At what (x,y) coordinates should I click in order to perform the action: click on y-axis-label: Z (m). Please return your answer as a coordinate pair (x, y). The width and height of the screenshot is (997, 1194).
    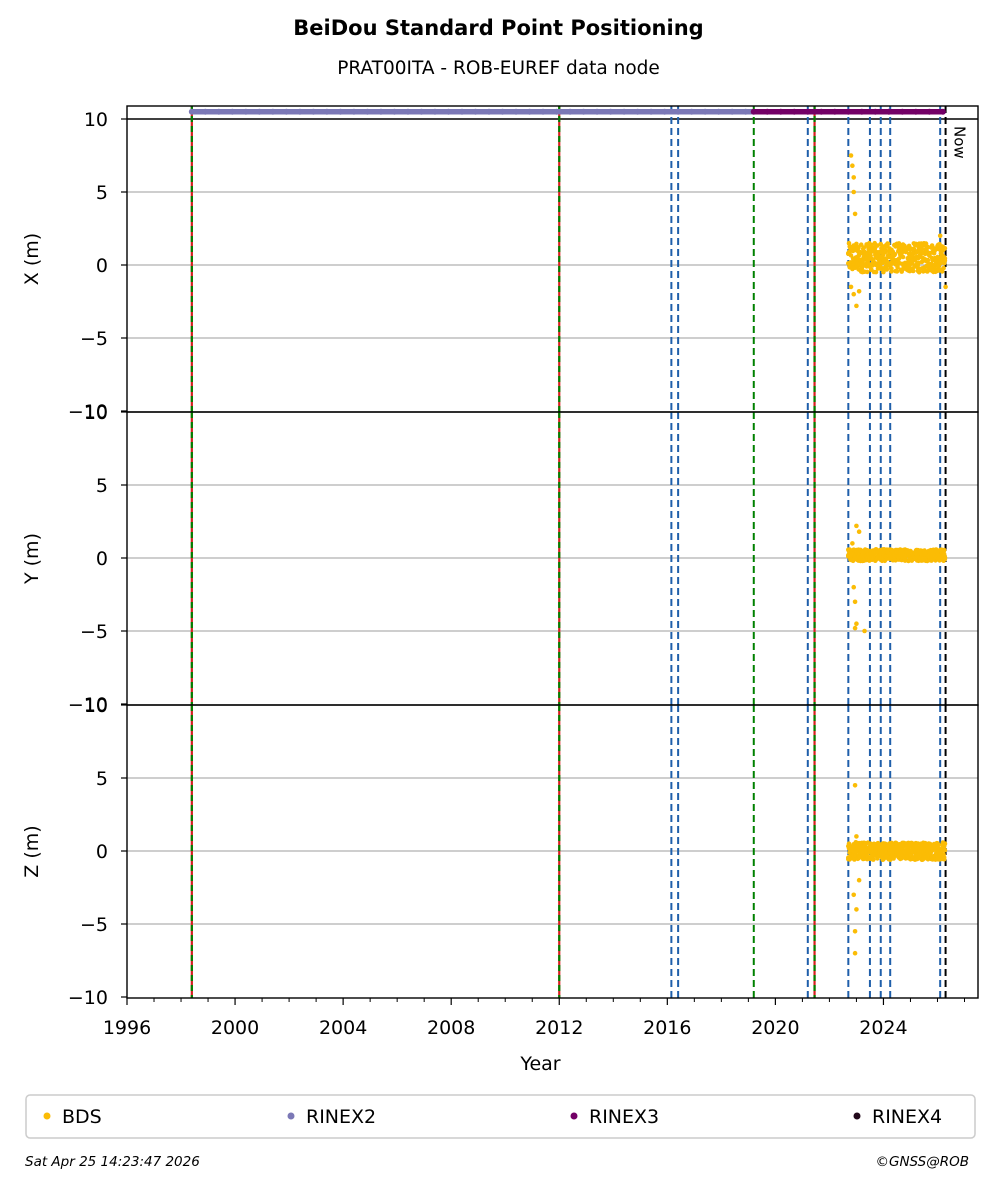
    Looking at the image, I should click on (32, 851).